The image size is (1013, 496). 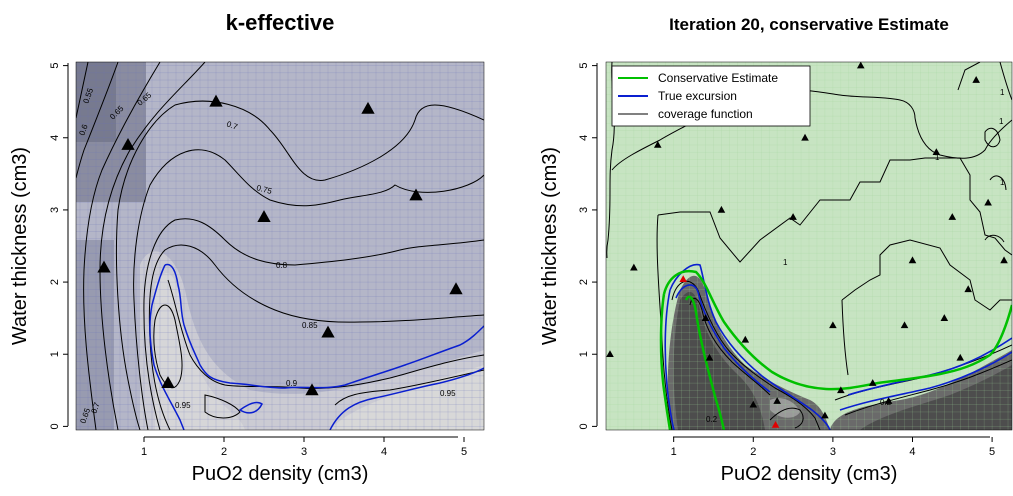 I want to click on contour-label: 0.6, so click(x=83, y=130).